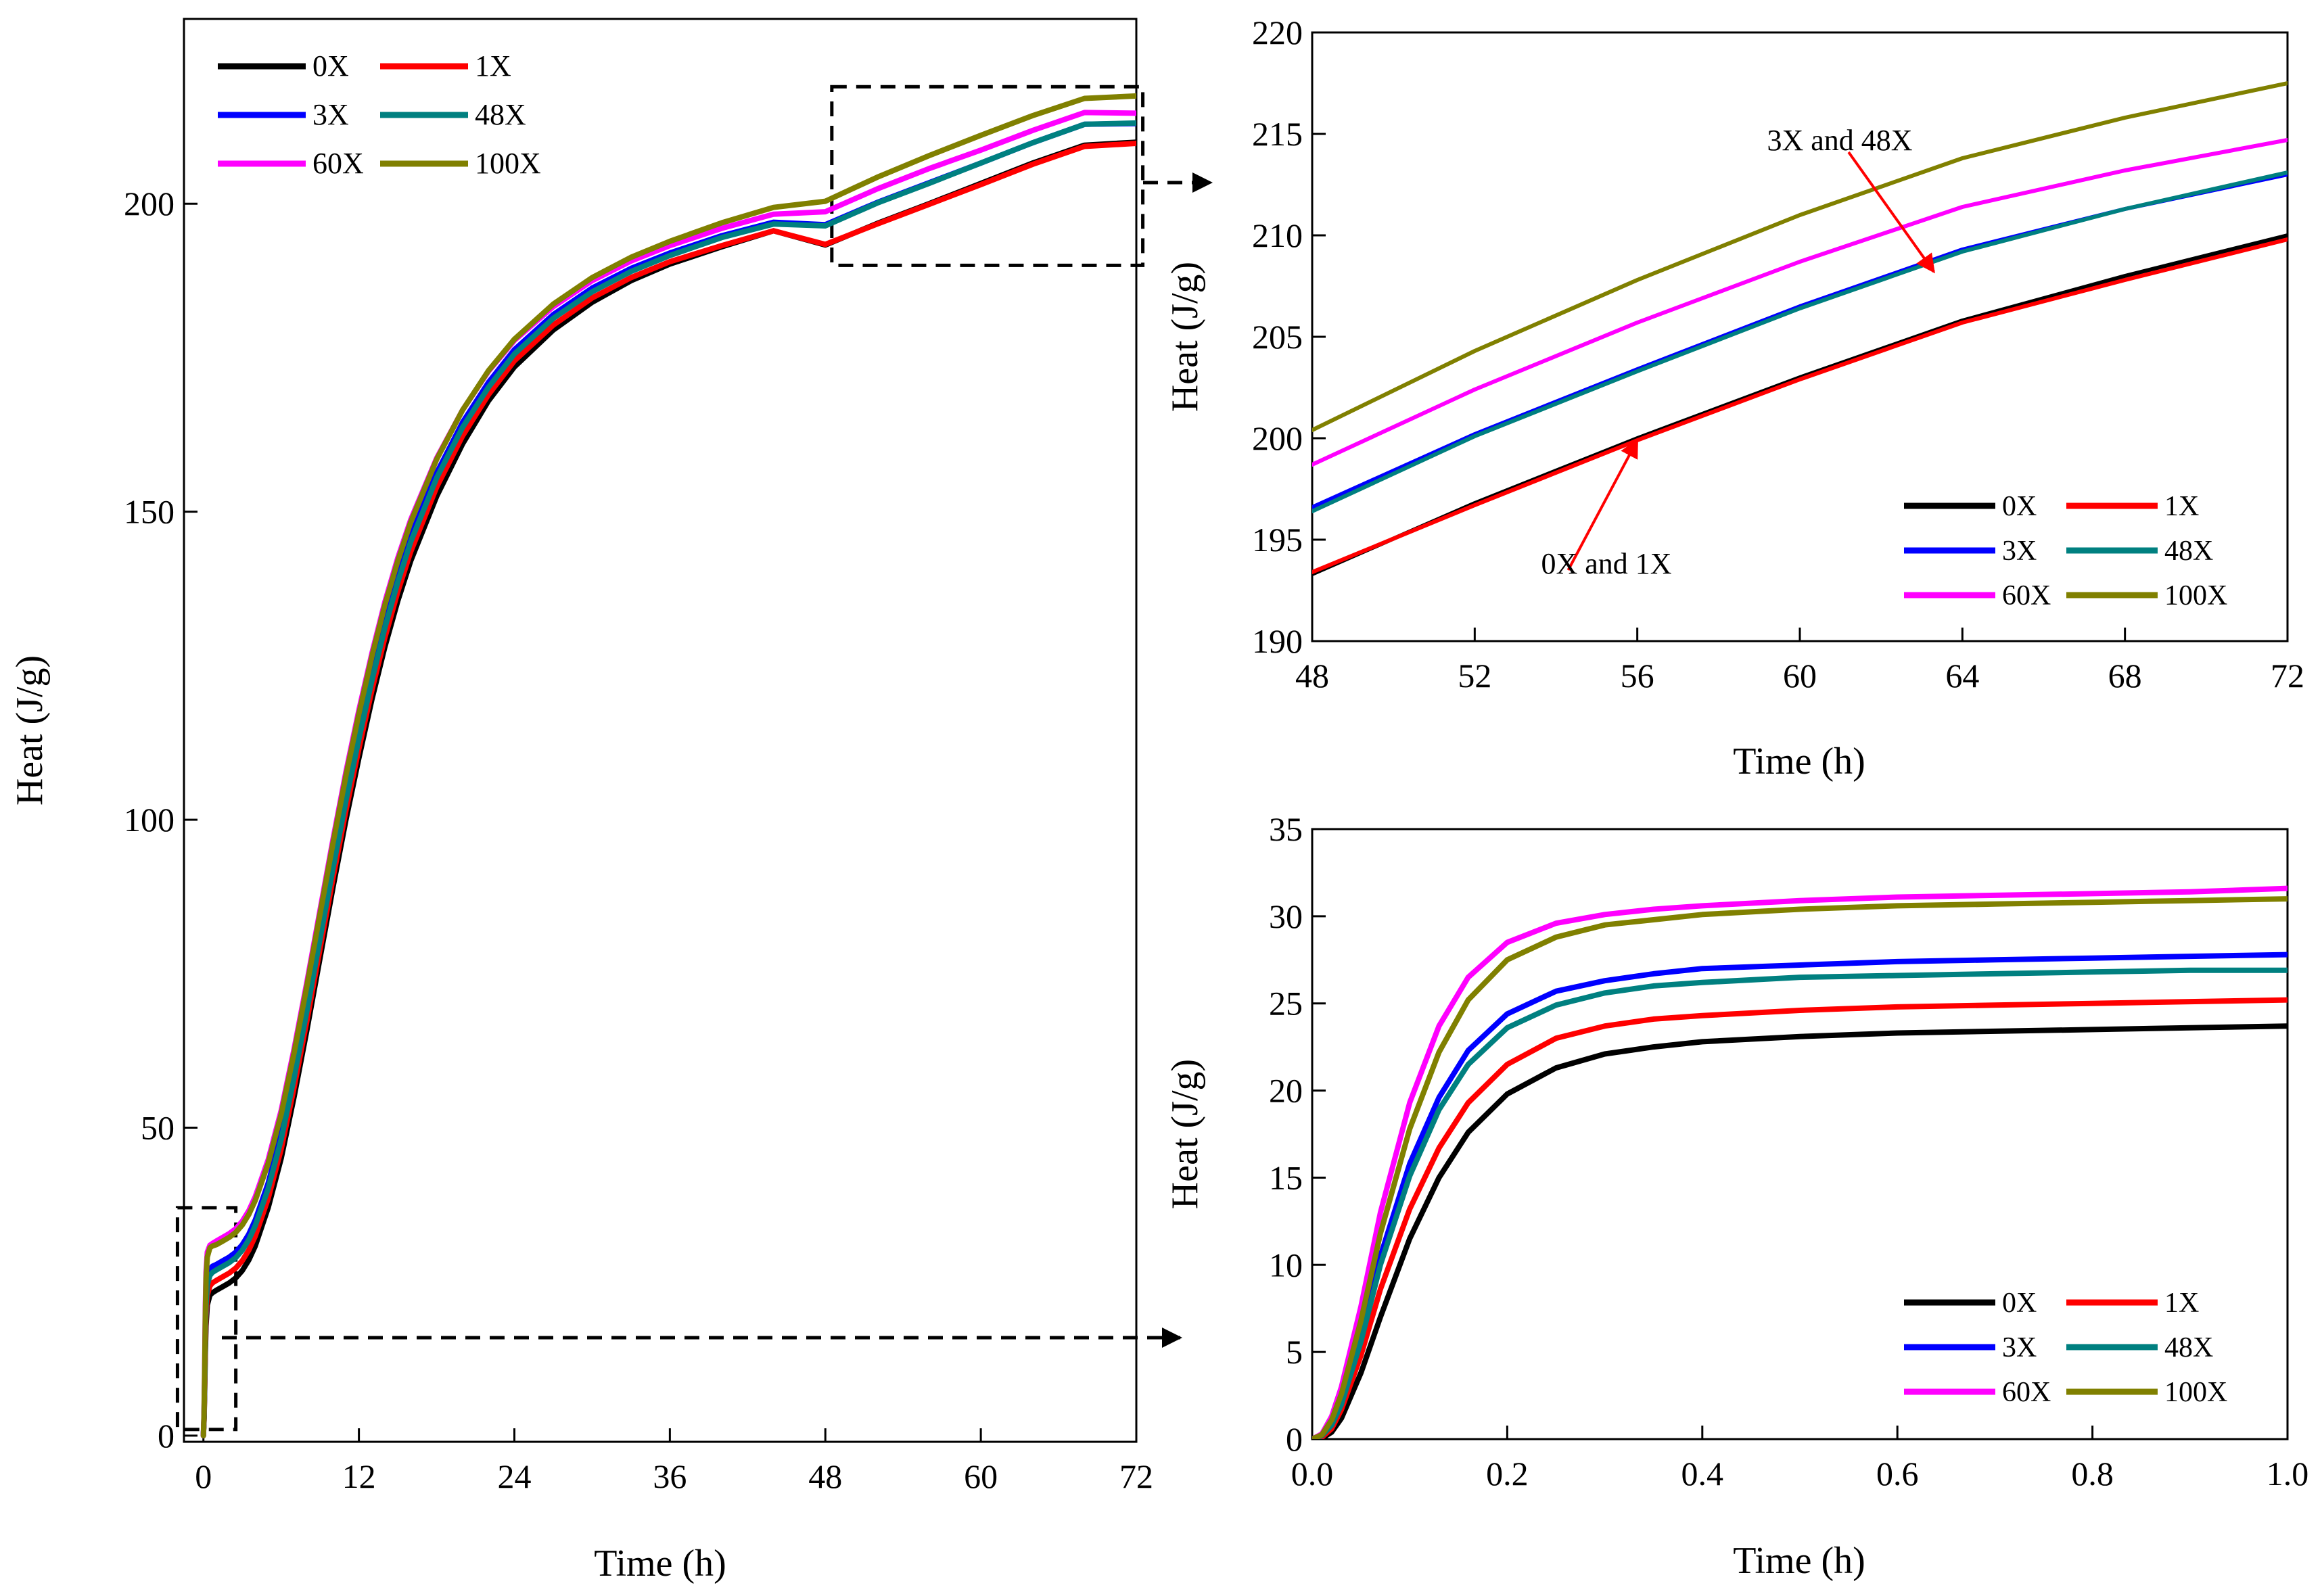 The image size is (2322, 1596). Describe the element at coordinates (2092, 1474) in the screenshot. I see `x-tick-label: 0.8` at that location.